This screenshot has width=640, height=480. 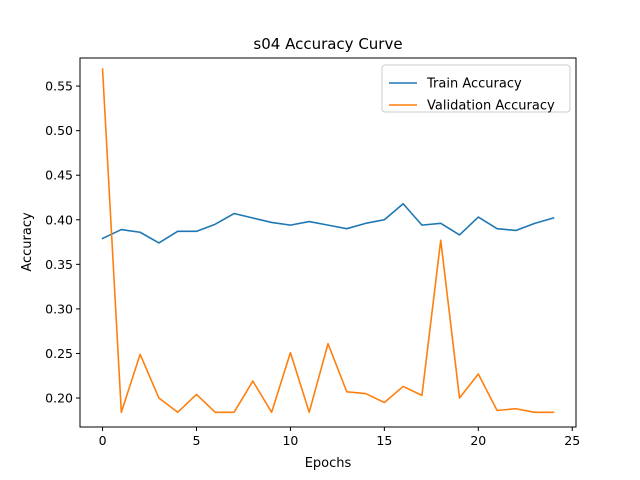 I want to click on chart-title: s04 Accuracy Curve, so click(x=327, y=44).